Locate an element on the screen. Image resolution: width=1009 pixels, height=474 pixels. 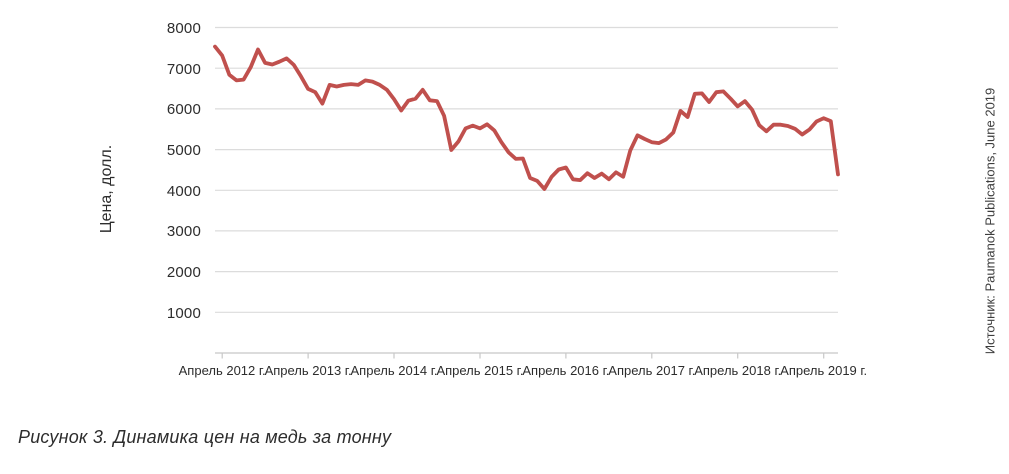
y-tick-label: 3000 is located at coordinates (183, 232).